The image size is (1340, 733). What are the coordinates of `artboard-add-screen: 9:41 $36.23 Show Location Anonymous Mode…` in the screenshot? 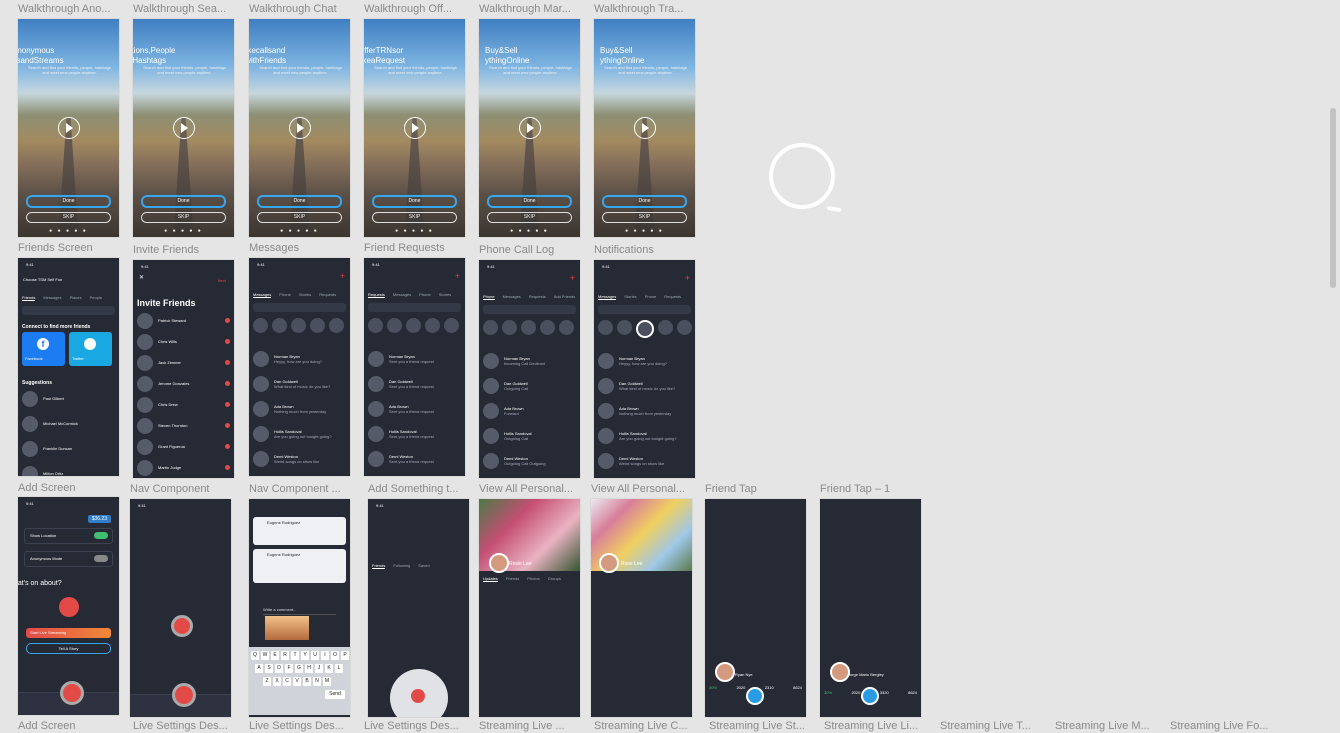 It's located at (68, 606).